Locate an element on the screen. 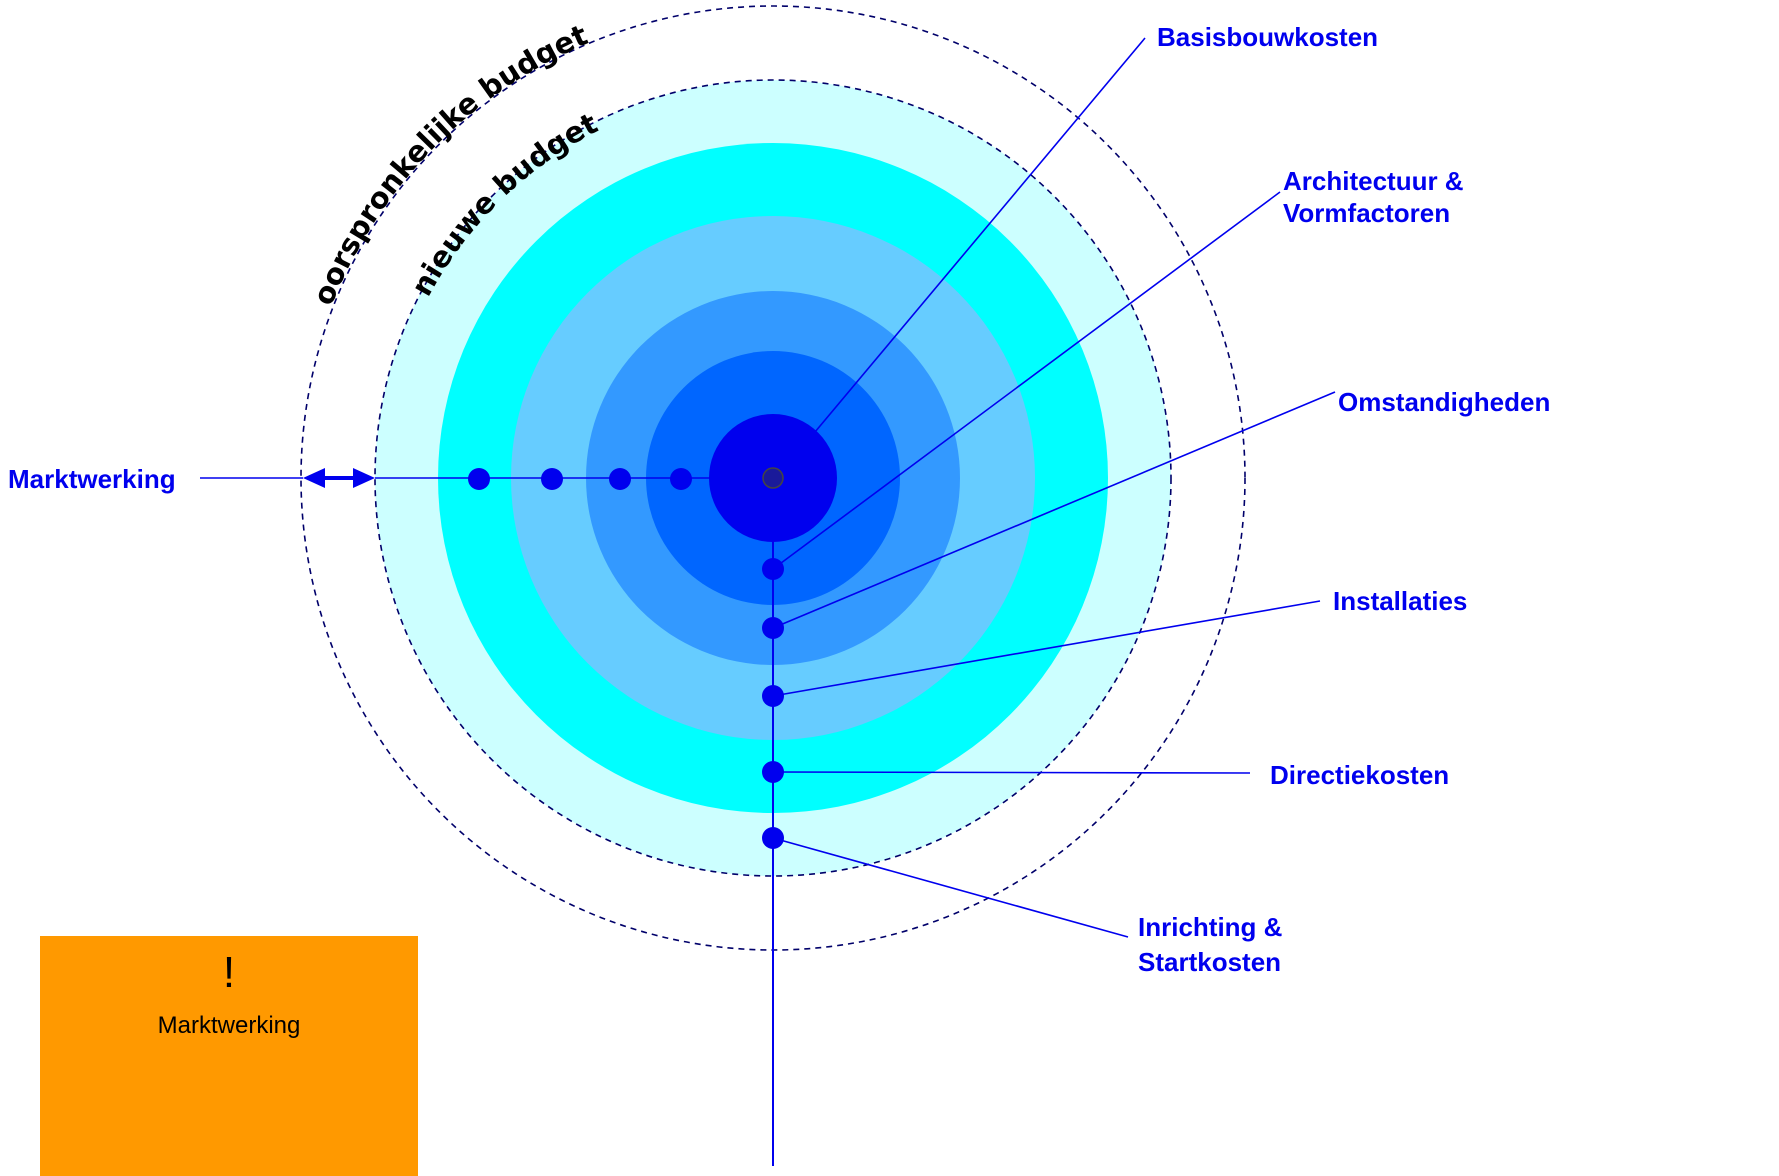 Image resolution: width=1779 pixels, height=1176 pixels. note-box: ! Marktwerking is located at coordinates (229, 1056).